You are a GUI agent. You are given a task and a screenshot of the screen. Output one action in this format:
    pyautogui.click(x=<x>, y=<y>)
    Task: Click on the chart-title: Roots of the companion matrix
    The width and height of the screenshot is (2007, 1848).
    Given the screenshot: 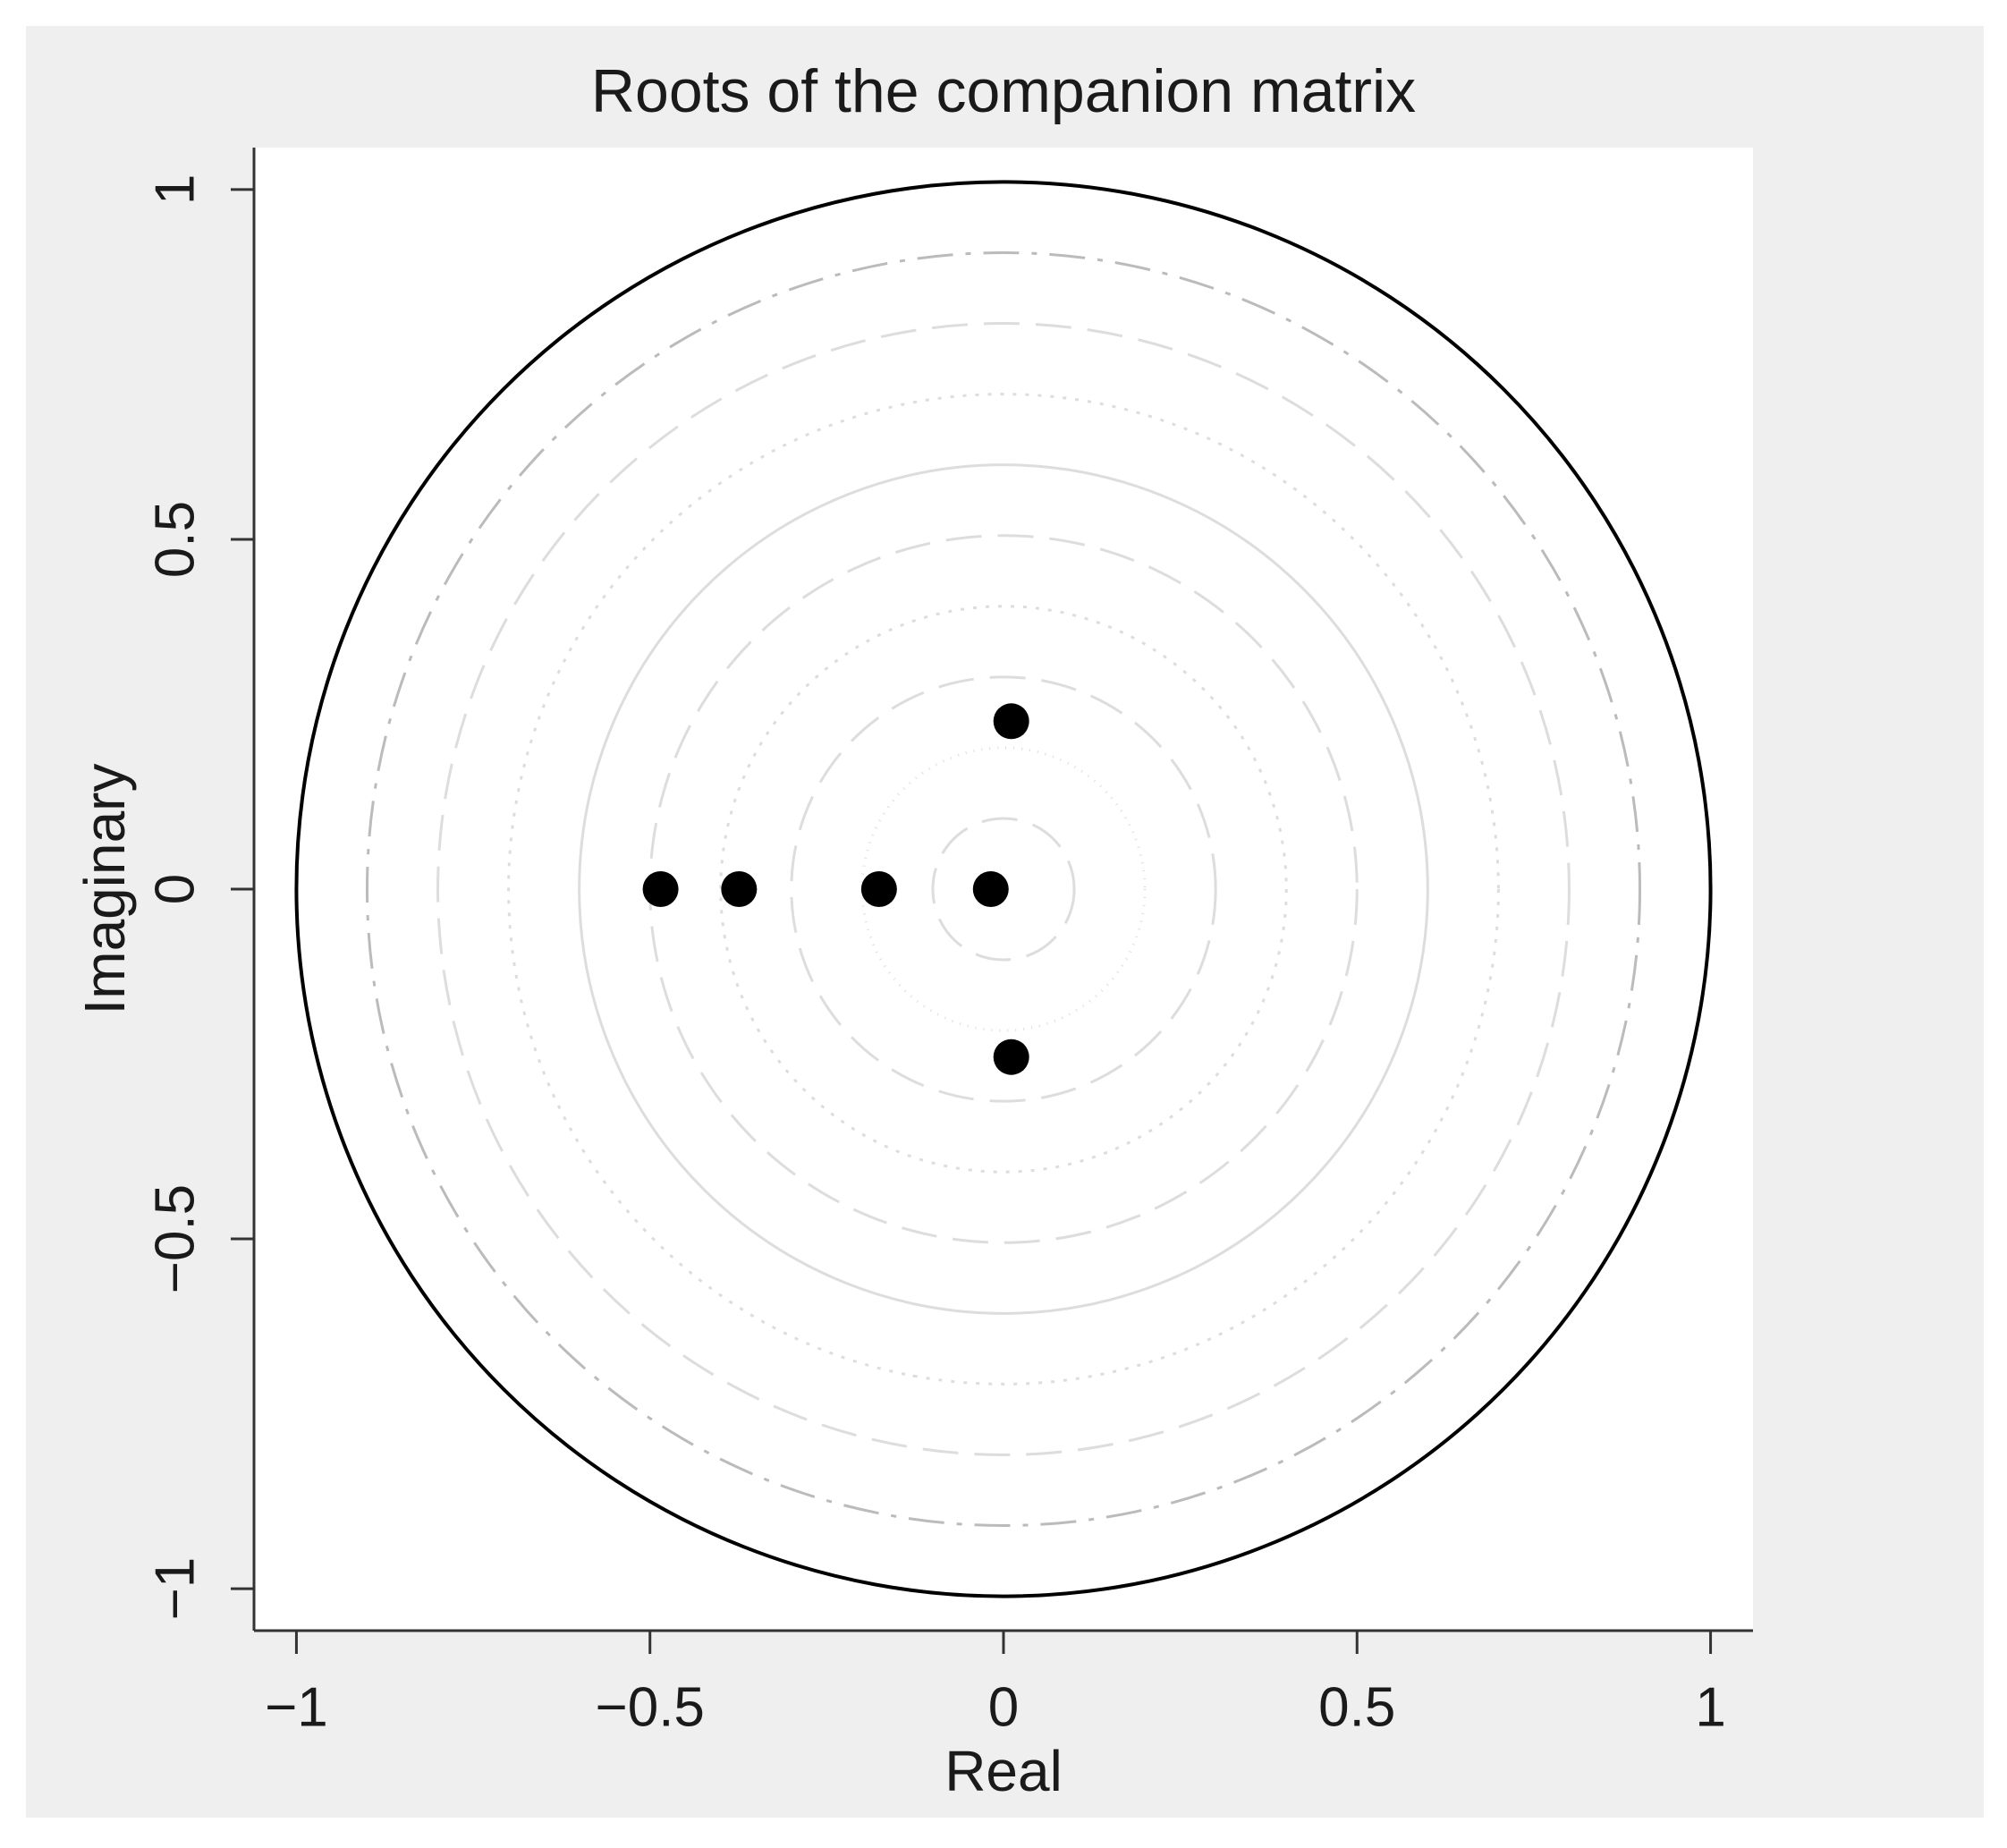 What is the action you would take?
    pyautogui.click(x=1003, y=91)
    